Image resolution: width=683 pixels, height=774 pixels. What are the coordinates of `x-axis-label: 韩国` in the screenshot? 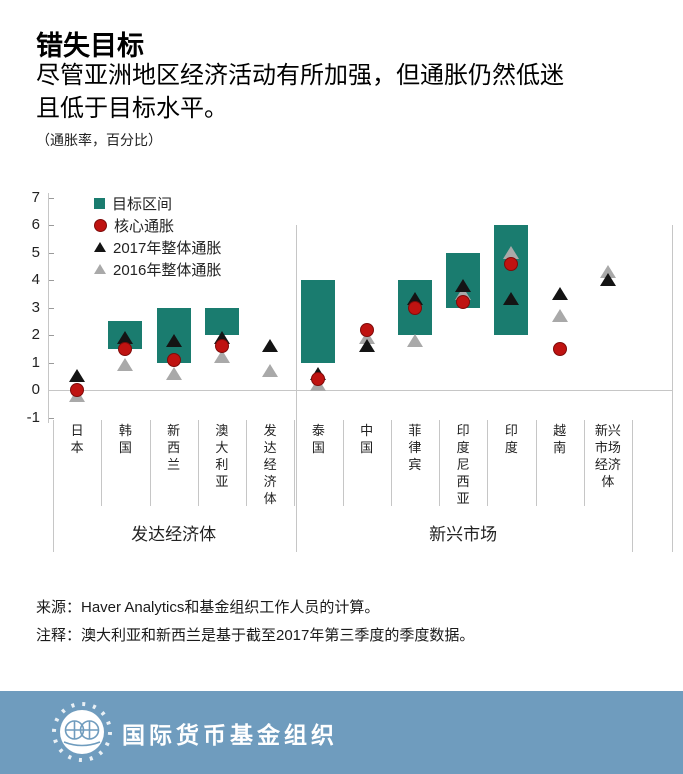 It's located at (125, 439).